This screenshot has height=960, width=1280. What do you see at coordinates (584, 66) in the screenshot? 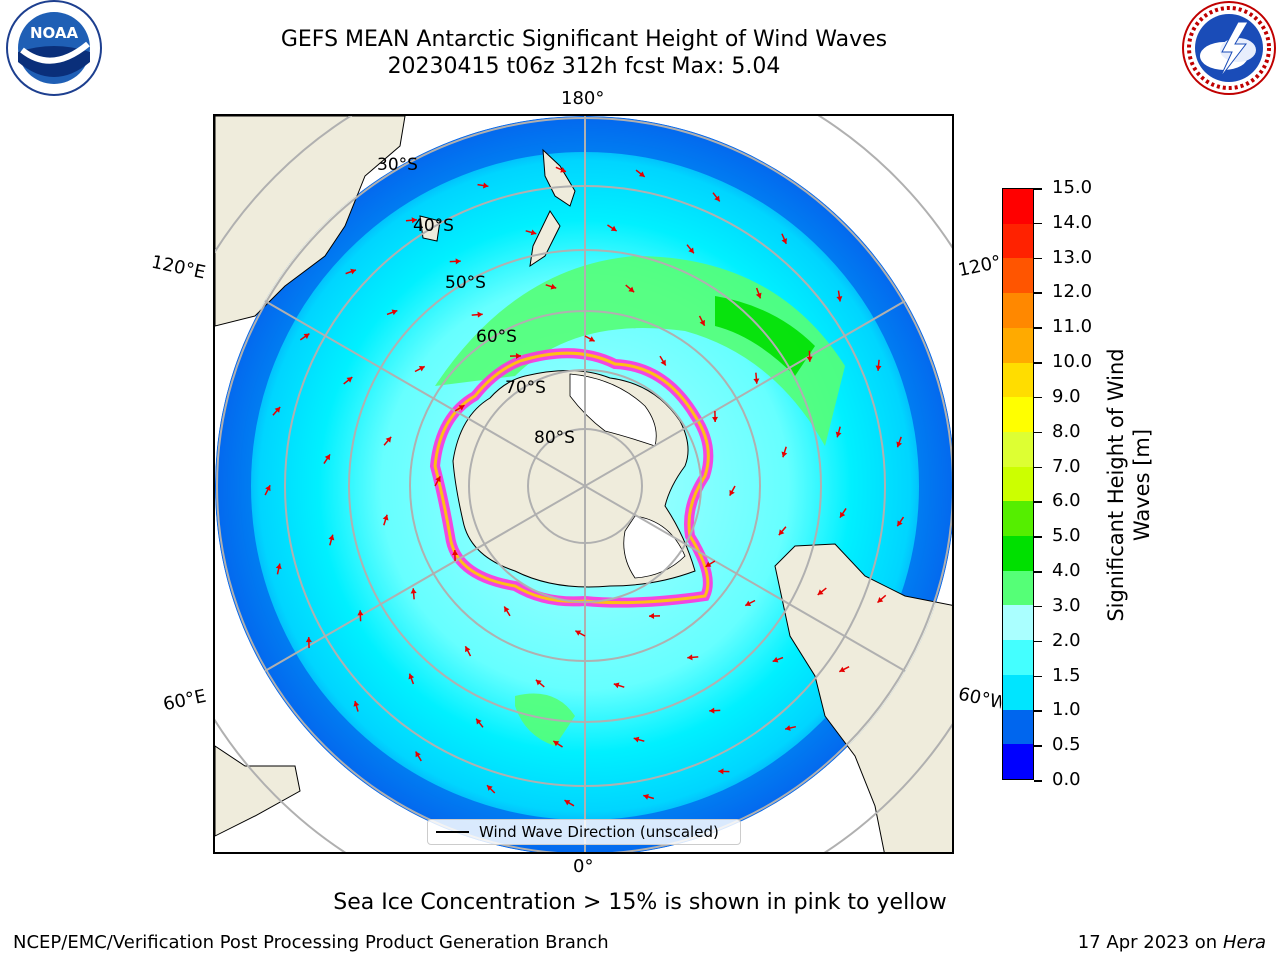
I see `chart-subtitle: 20230415 t06z 312h fcst Max: 5.04` at bounding box center [584, 66].